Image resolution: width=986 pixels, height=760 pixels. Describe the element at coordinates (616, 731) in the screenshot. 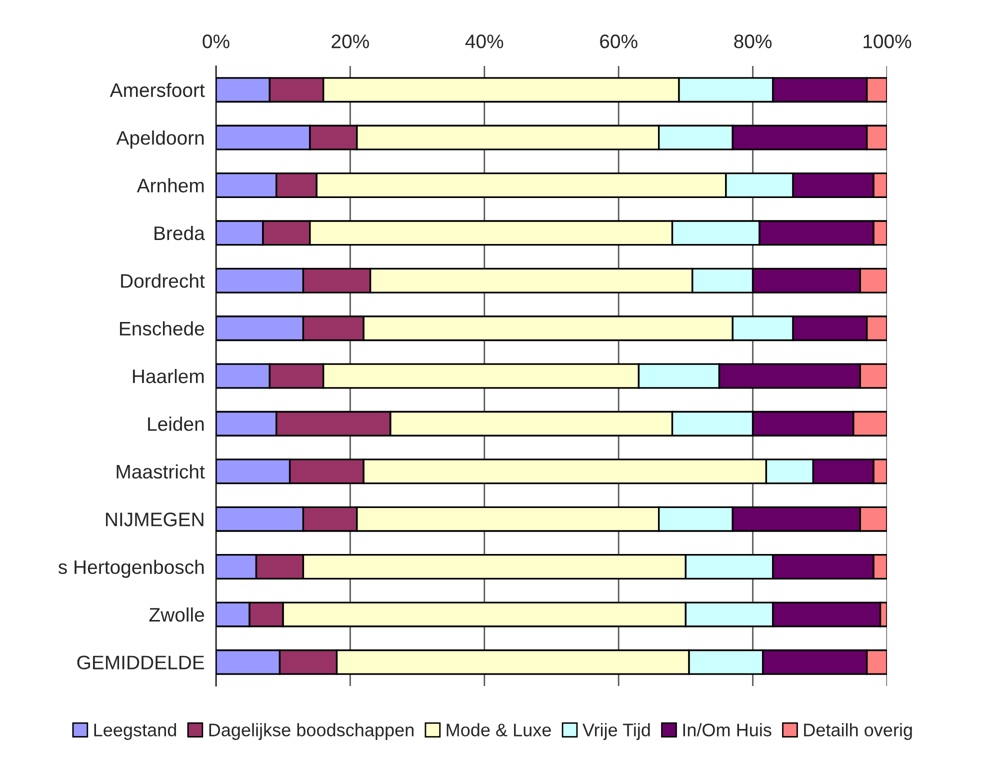

I see `legend-label: Vrije Tijd` at that location.